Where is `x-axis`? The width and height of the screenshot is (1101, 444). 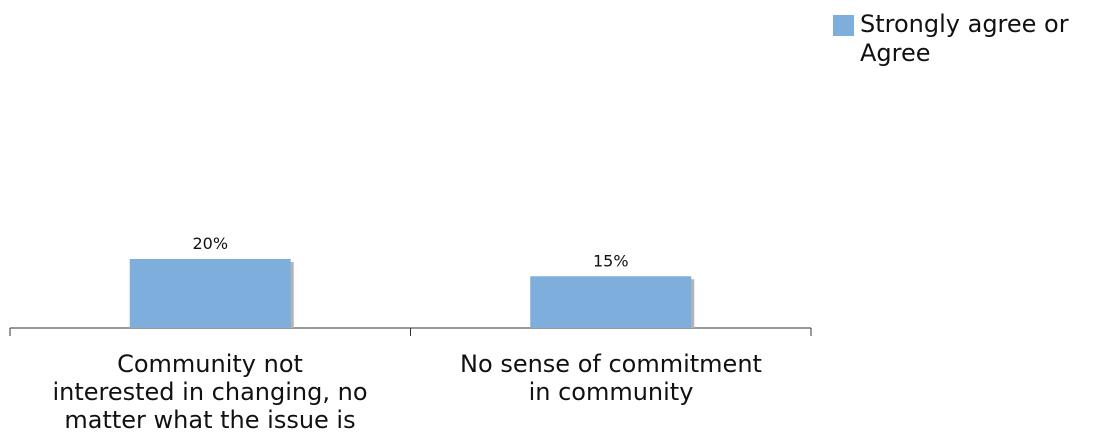 x-axis is located at coordinates (410, 331).